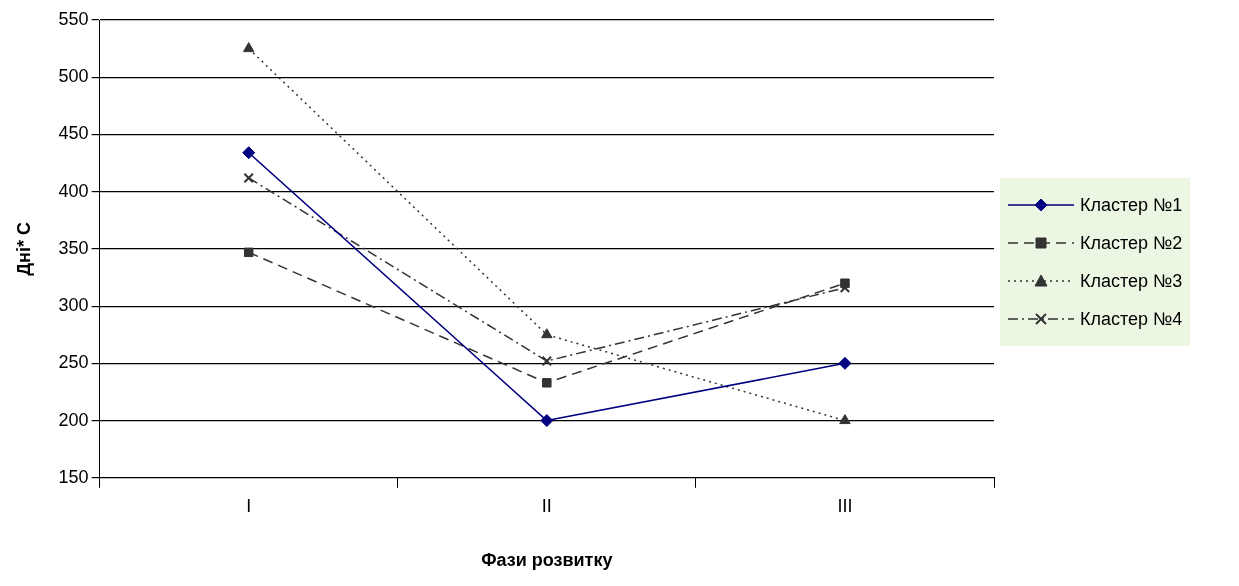 The height and width of the screenshot is (586, 1239). What do you see at coordinates (73, 133) in the screenshot?
I see `y-tick-label: 450` at bounding box center [73, 133].